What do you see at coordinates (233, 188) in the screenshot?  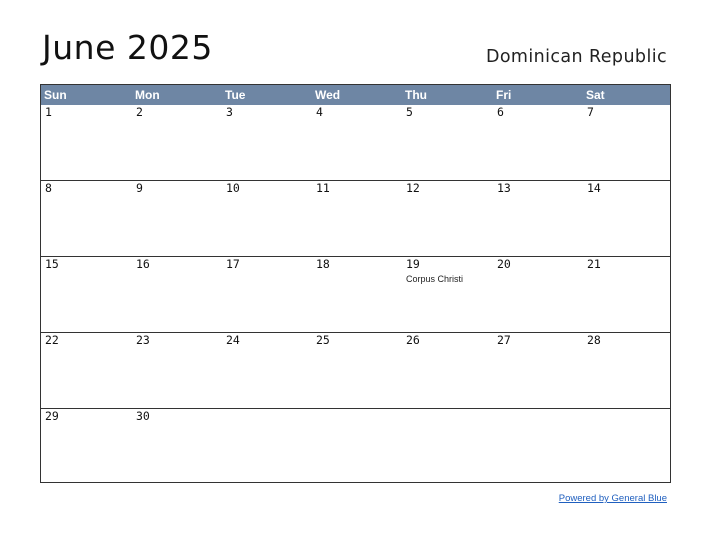 I see `day-number: 10` at bounding box center [233, 188].